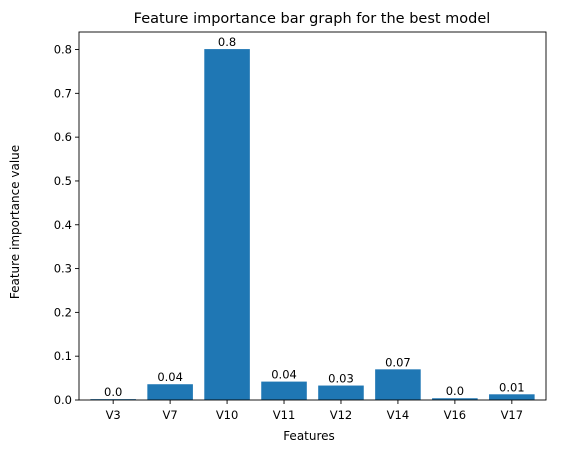  Describe the element at coordinates (341, 379) in the screenshot. I see `data-label-v12: 0.03` at that location.